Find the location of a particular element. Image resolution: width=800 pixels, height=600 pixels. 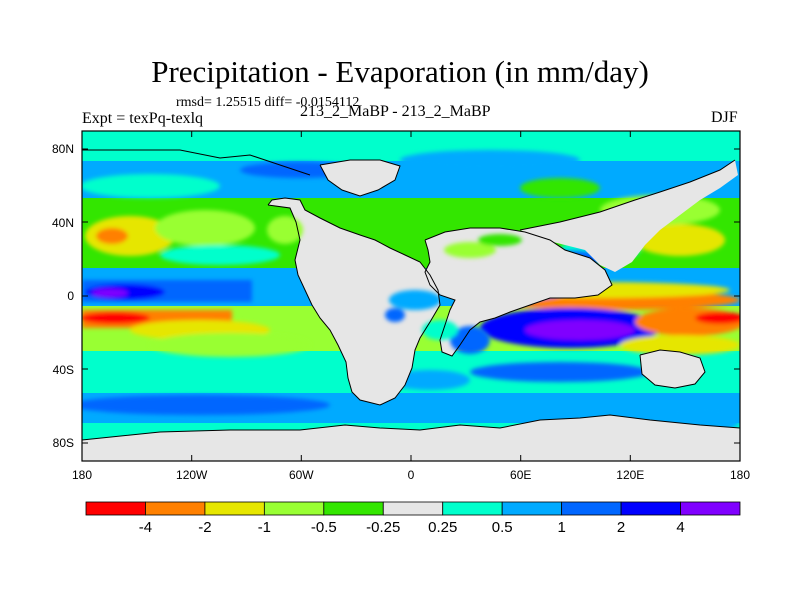

coast-eurasia-africa is located at coordinates (518, 292).